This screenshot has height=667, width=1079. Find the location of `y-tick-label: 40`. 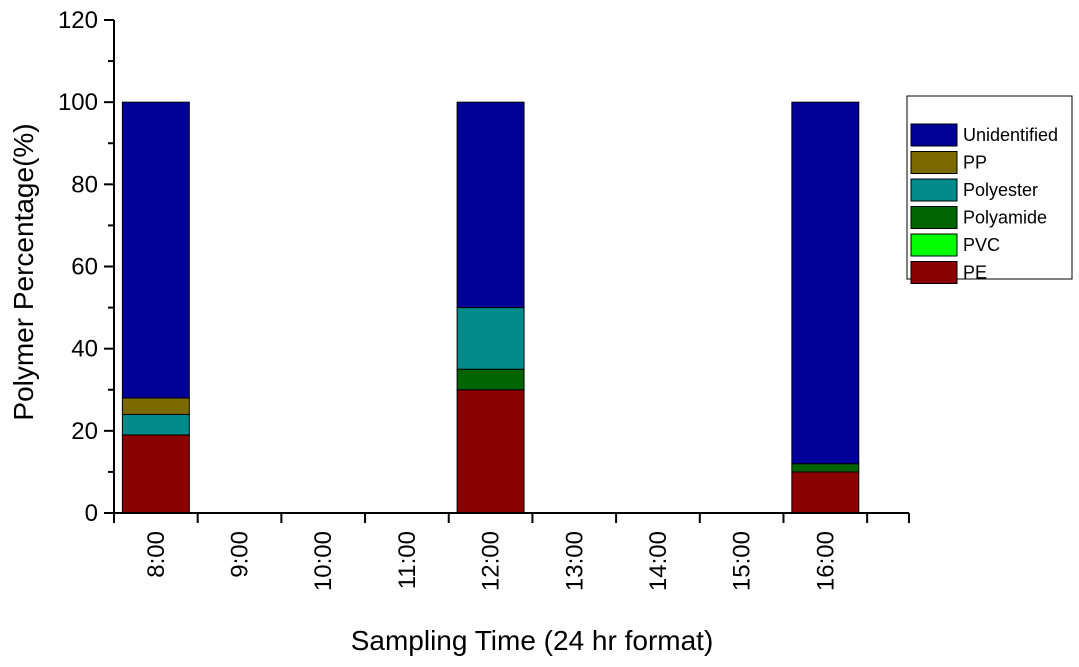

y-tick-label: 40 is located at coordinates (84, 349).